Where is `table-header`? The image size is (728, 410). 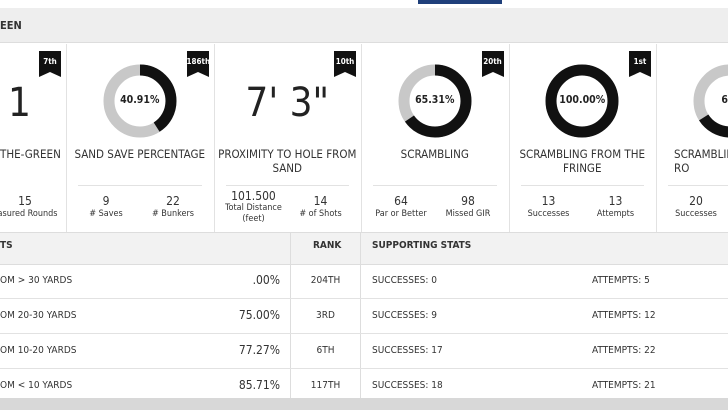 table-header is located at coordinates (364, 248).